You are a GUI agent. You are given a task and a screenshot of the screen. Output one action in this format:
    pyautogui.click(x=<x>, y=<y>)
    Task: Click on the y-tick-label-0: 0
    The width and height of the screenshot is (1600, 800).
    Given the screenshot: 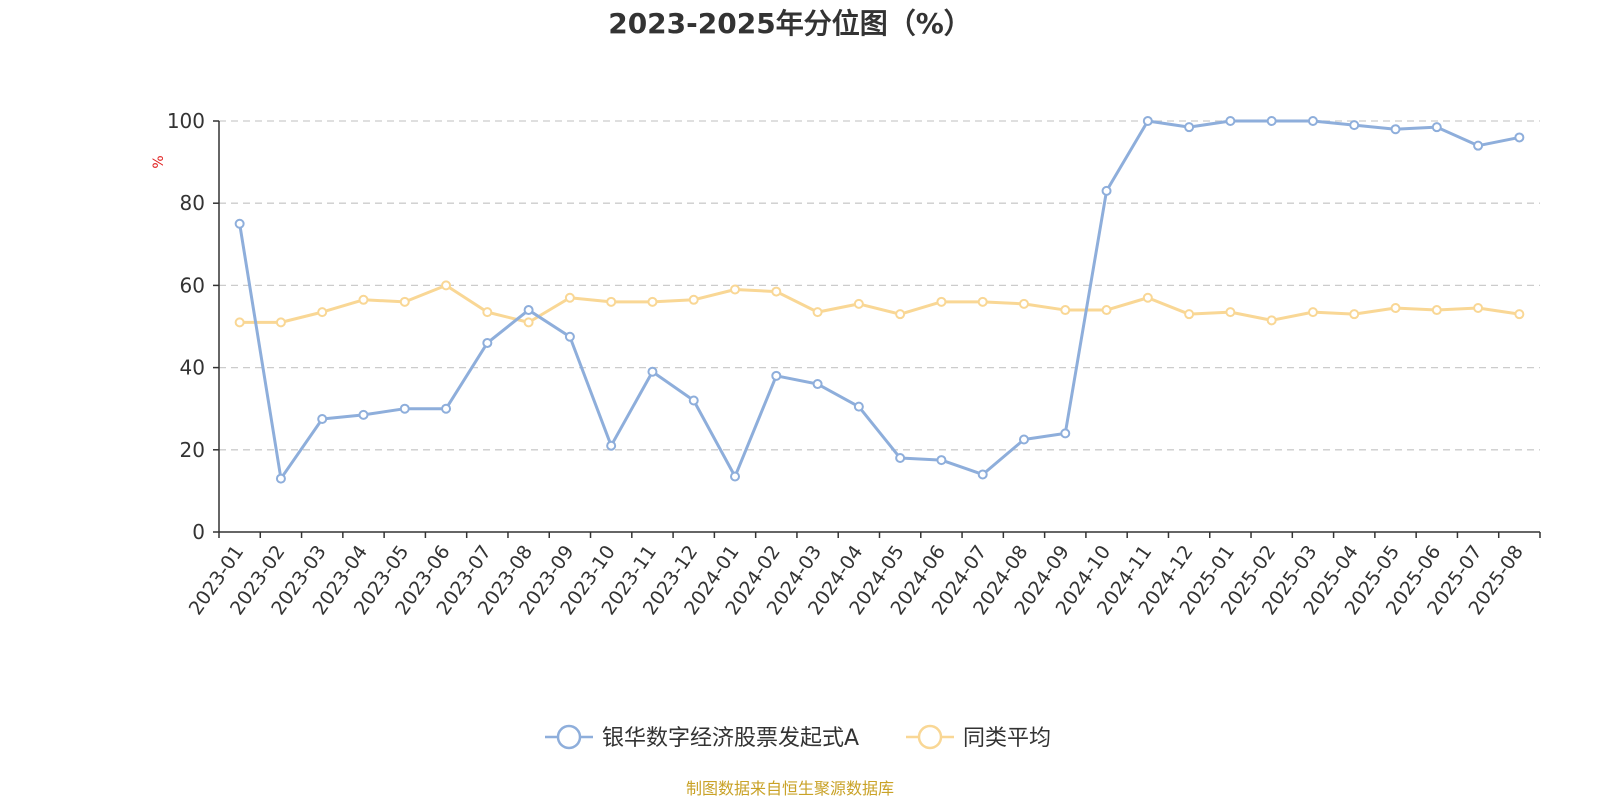 What is the action you would take?
    pyautogui.click(x=198, y=532)
    